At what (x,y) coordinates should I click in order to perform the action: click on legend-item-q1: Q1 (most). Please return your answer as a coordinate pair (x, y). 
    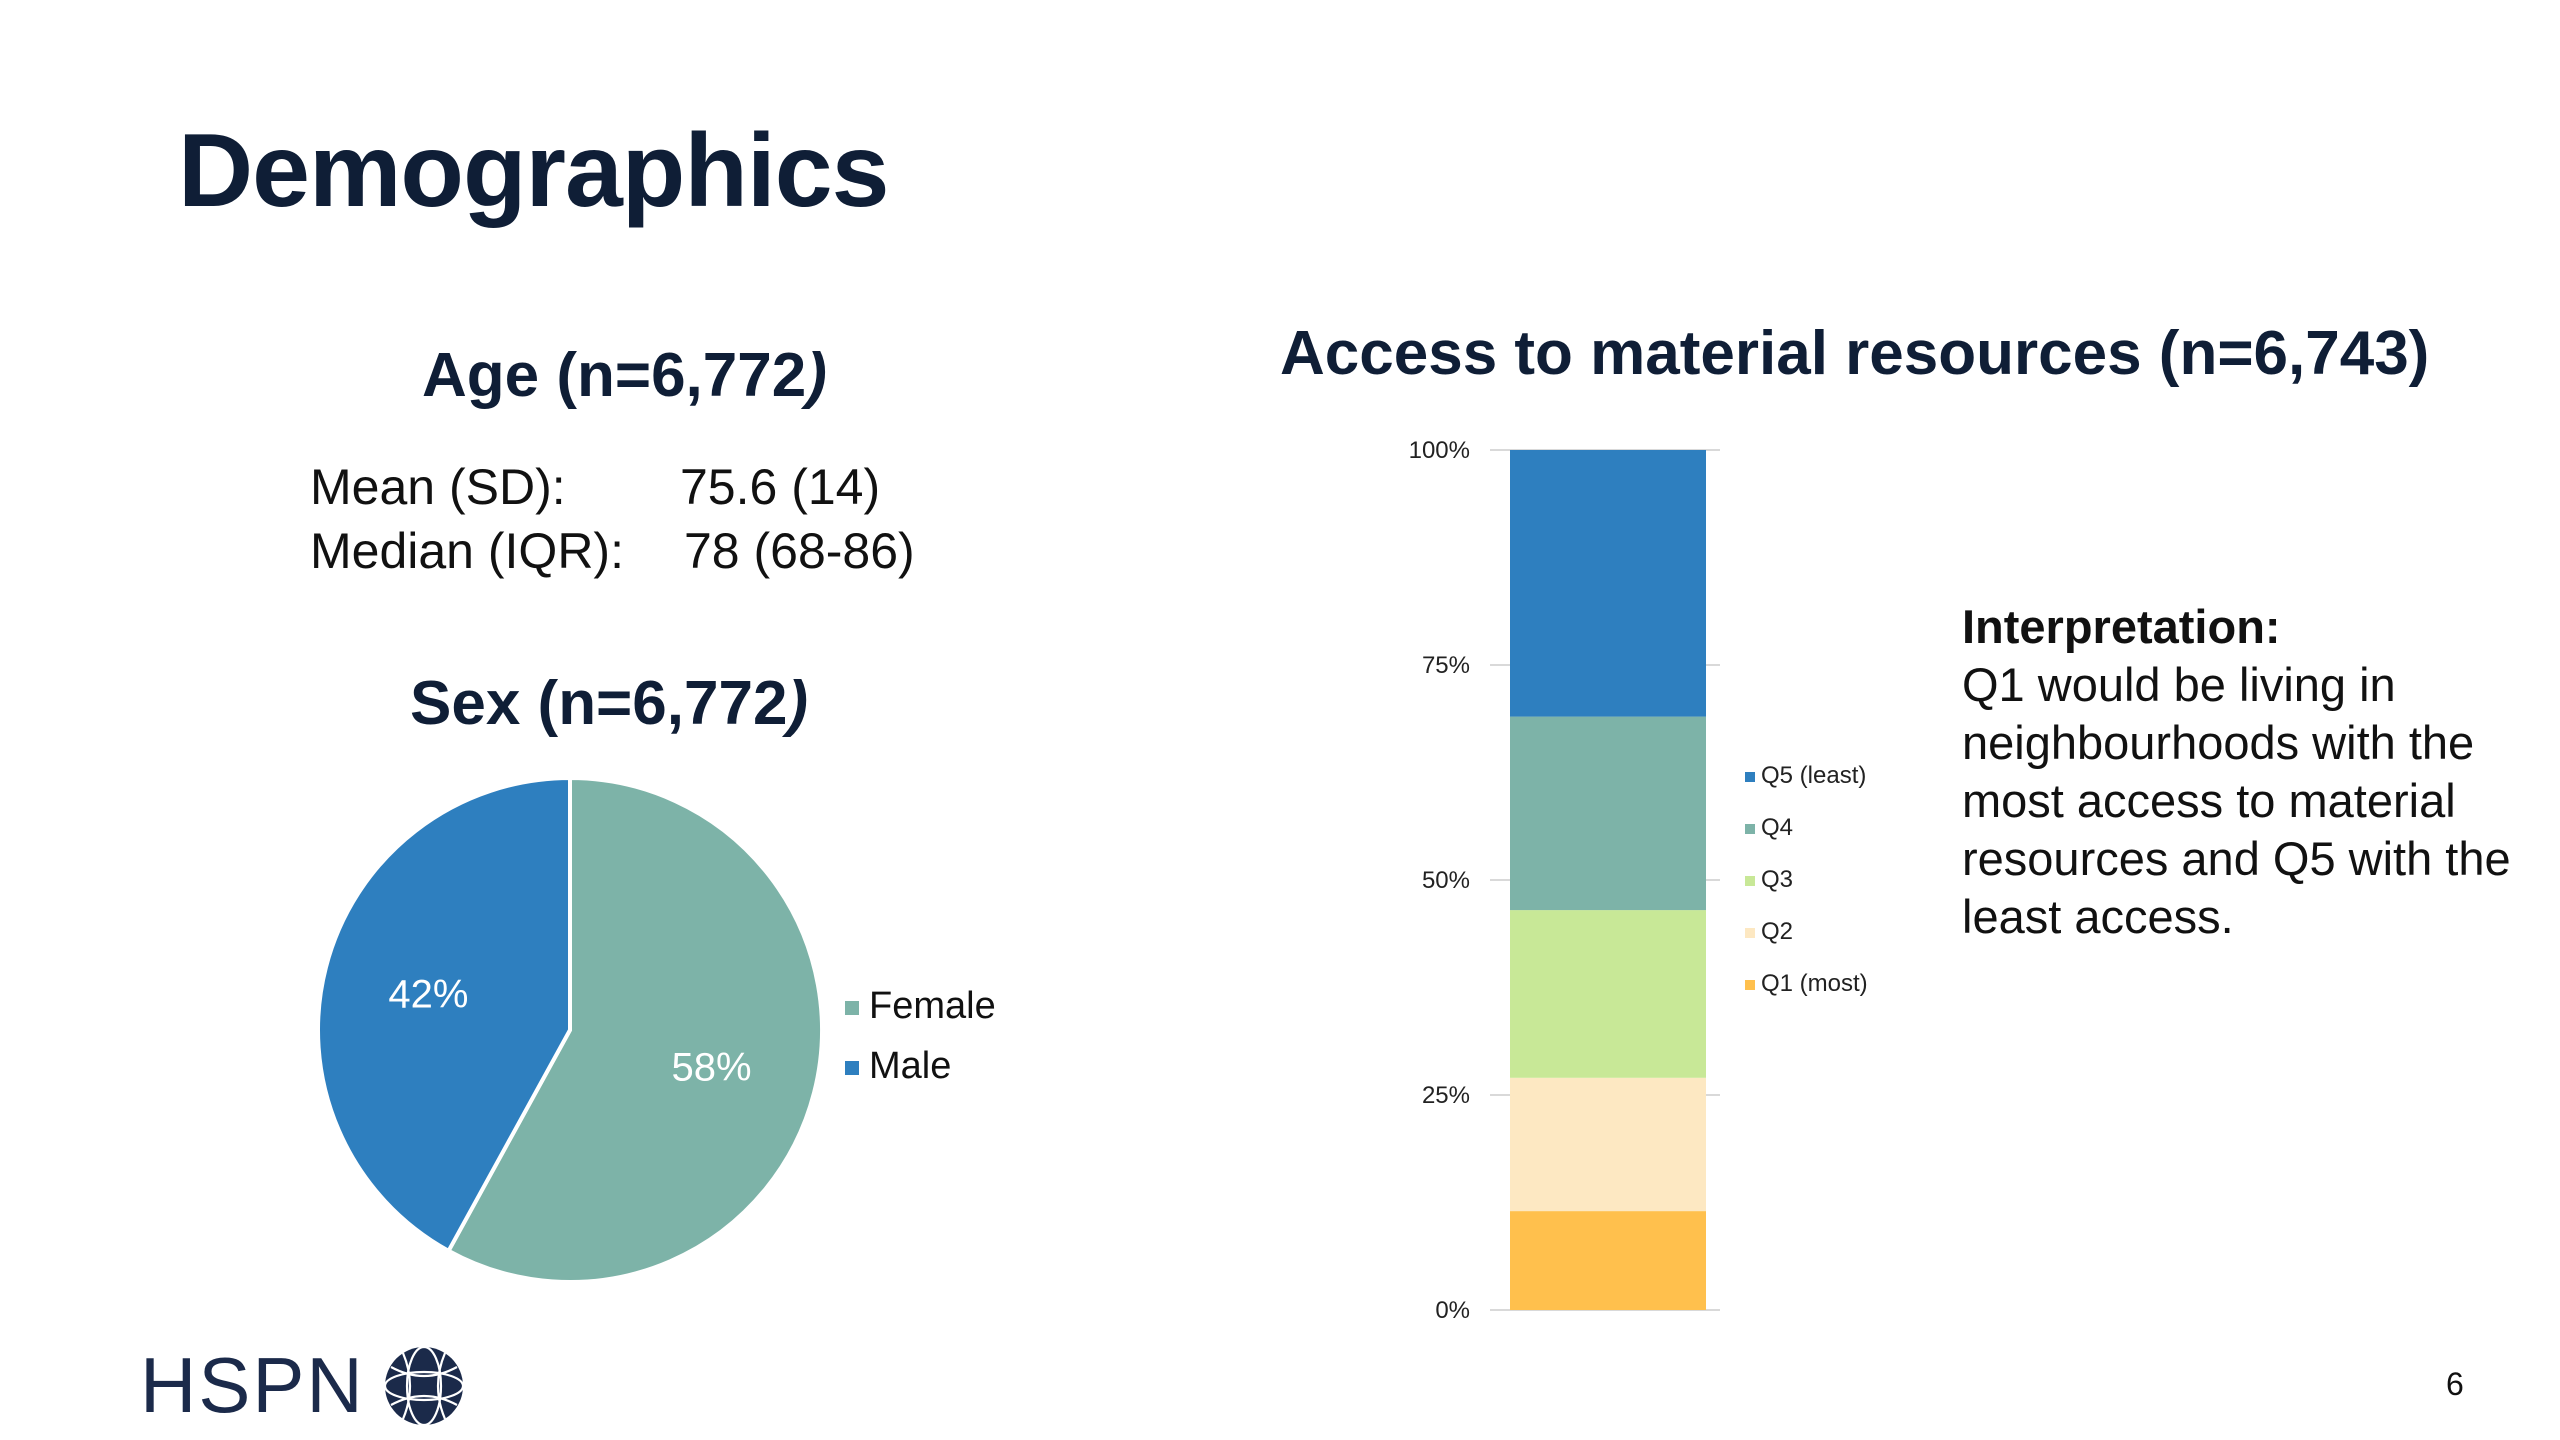
    Looking at the image, I should click on (1806, 996).